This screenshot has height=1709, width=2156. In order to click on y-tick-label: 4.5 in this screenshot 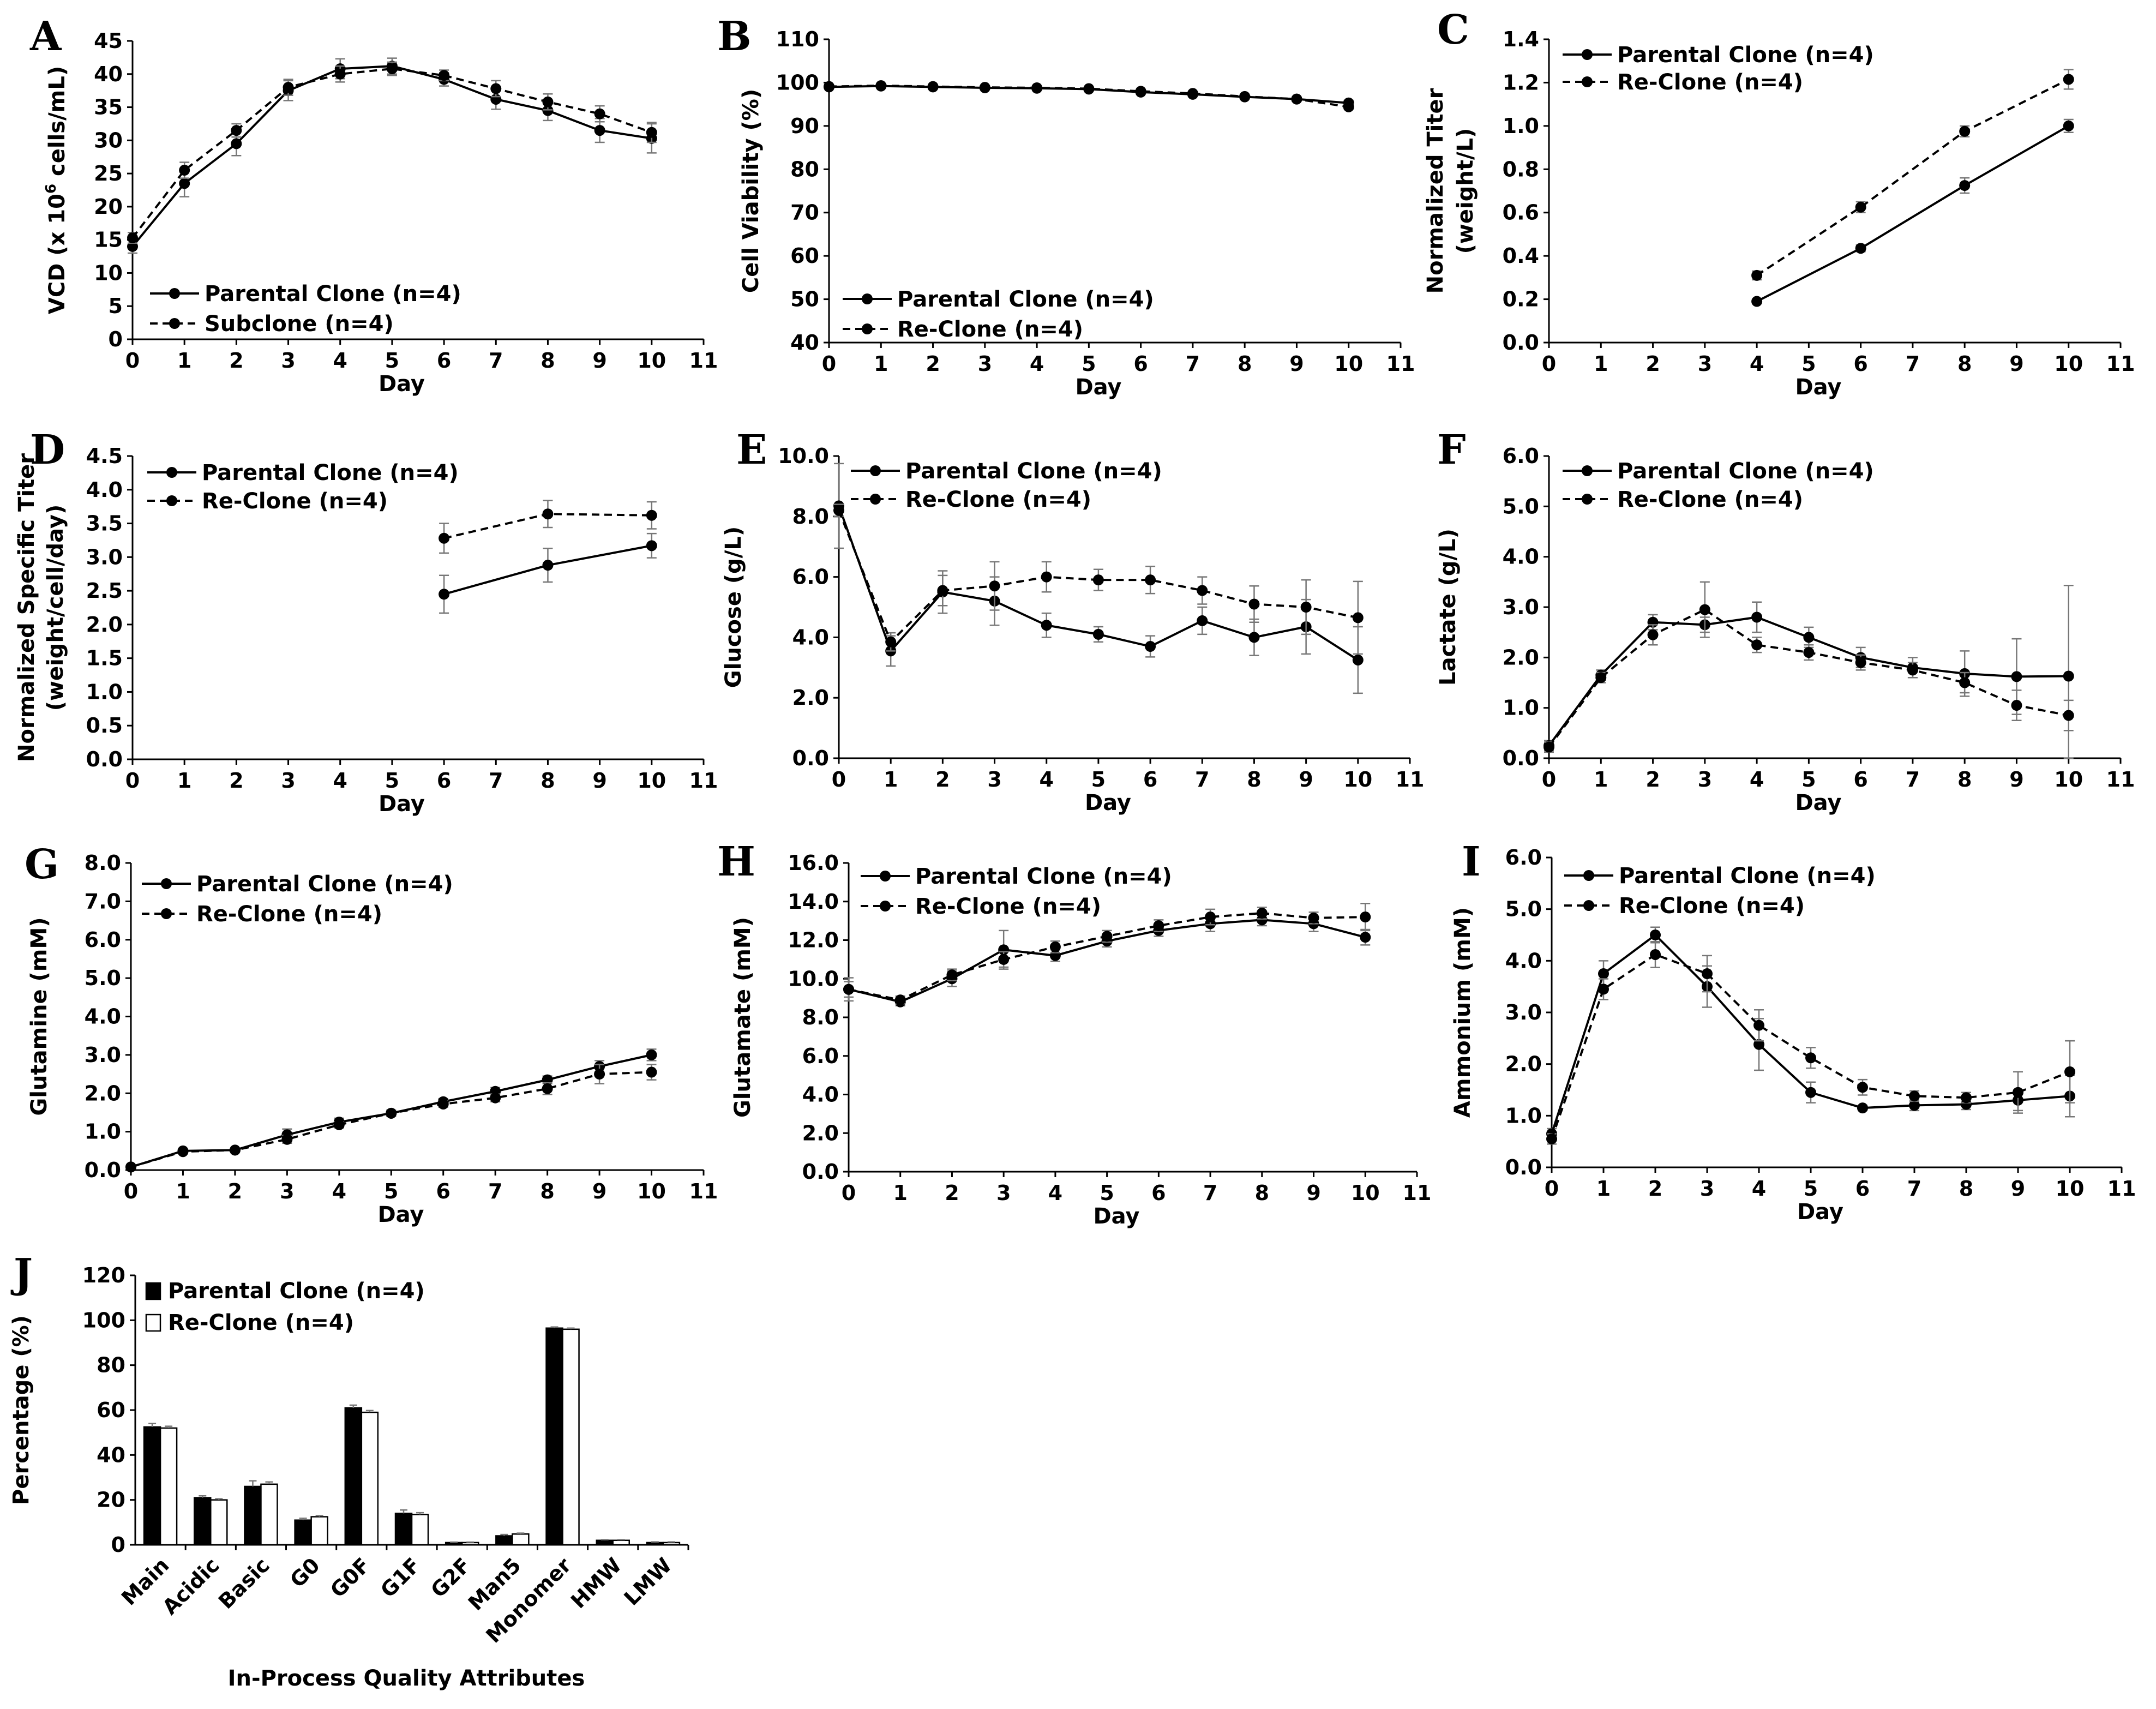, I will do `click(104, 456)`.